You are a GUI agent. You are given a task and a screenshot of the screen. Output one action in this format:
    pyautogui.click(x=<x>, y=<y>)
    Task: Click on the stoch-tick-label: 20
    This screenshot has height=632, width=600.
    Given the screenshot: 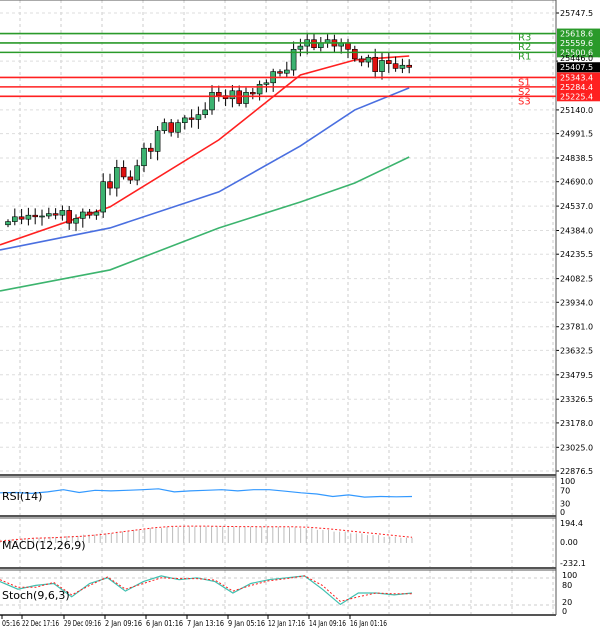 What is the action you would take?
    pyautogui.click(x=567, y=602)
    